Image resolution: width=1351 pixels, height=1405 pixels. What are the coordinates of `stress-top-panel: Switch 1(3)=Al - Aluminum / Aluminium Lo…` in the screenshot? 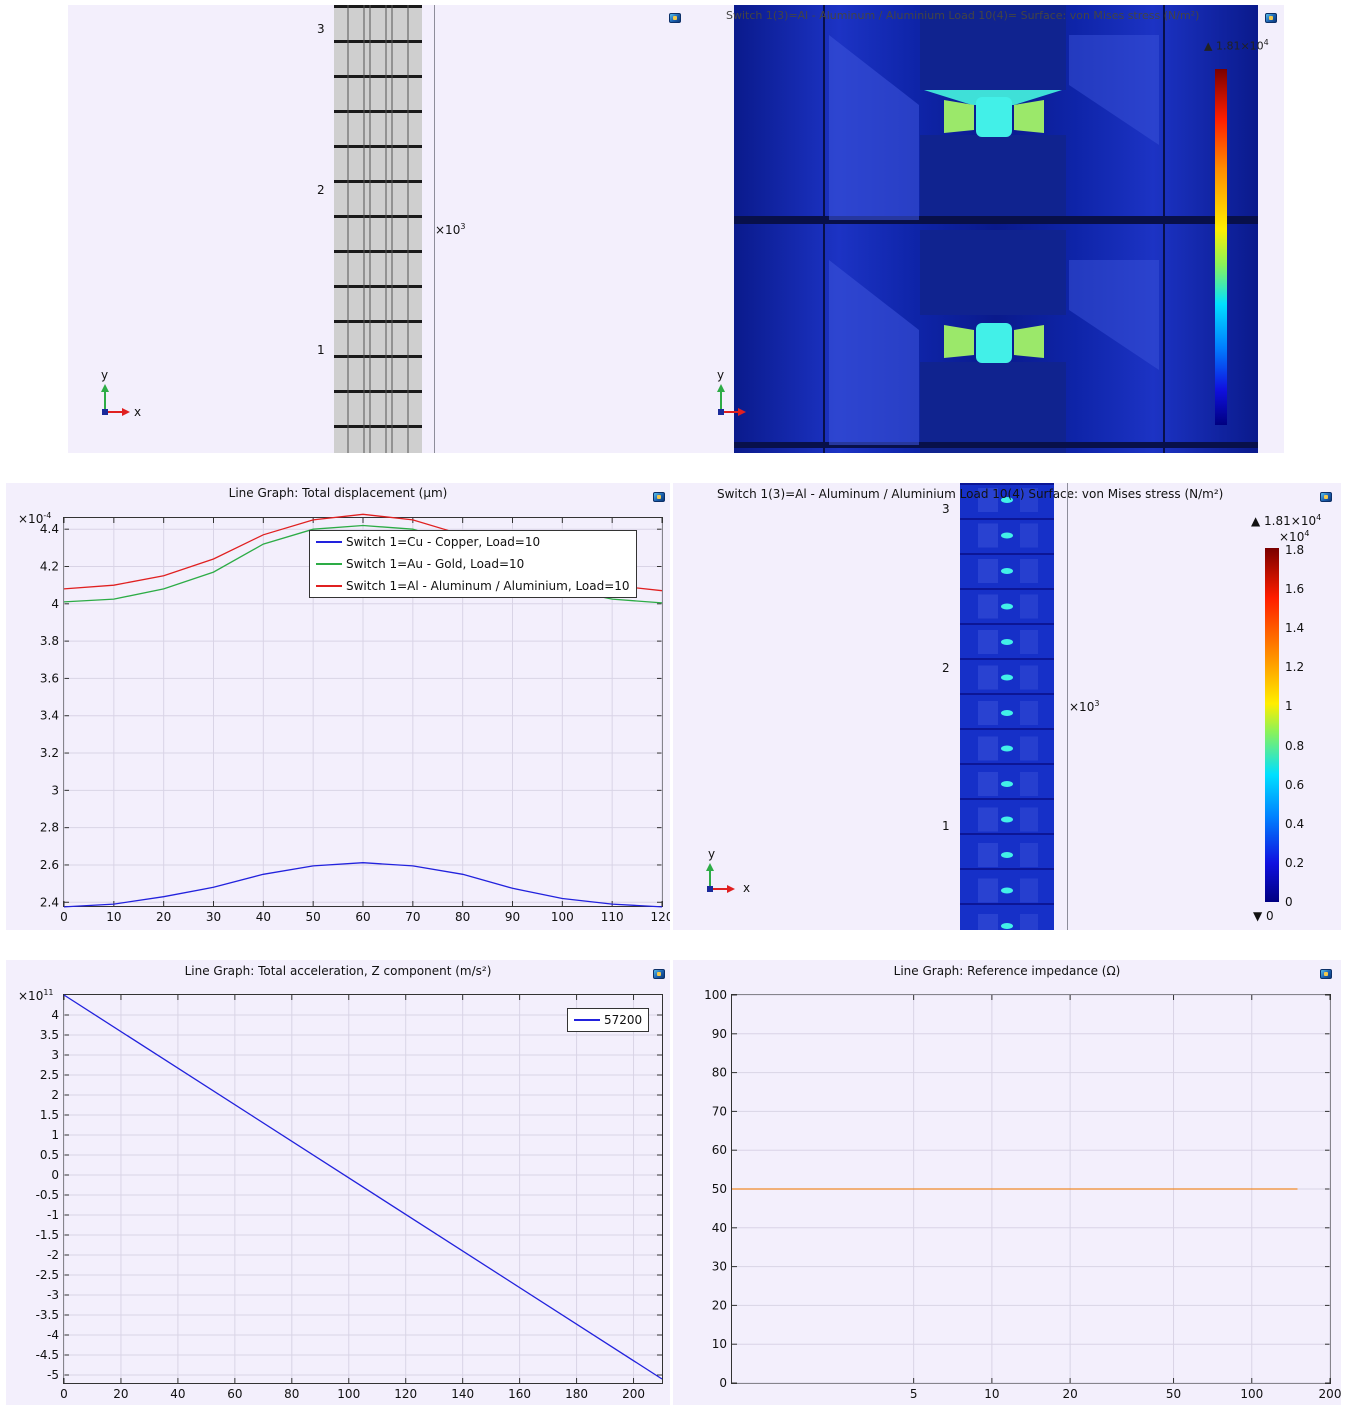 It's located at (993, 229).